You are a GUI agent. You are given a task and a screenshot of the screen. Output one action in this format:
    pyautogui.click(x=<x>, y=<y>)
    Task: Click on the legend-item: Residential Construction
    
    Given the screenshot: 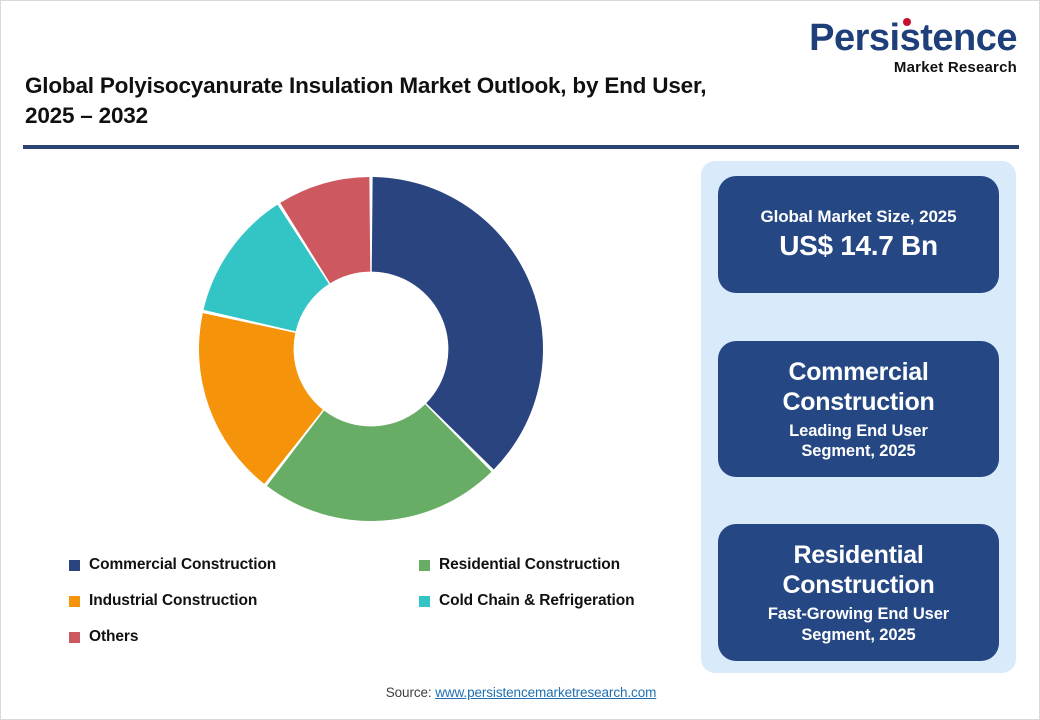 What is the action you would take?
    pyautogui.click(x=554, y=565)
    